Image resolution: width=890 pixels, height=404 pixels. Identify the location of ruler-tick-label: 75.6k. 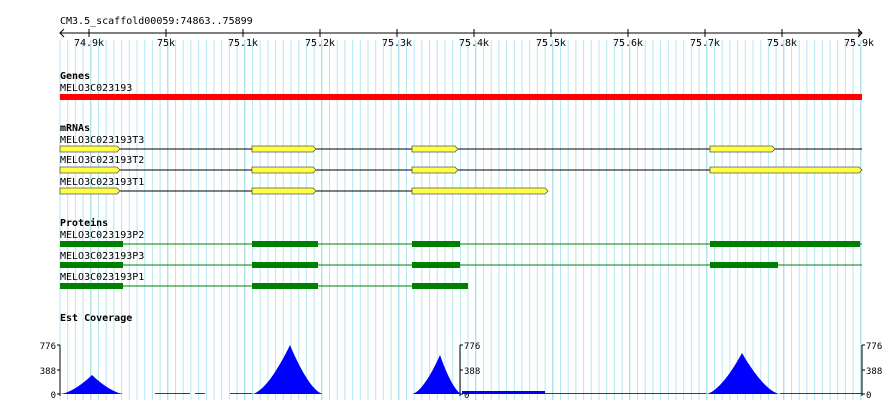
(628, 43).